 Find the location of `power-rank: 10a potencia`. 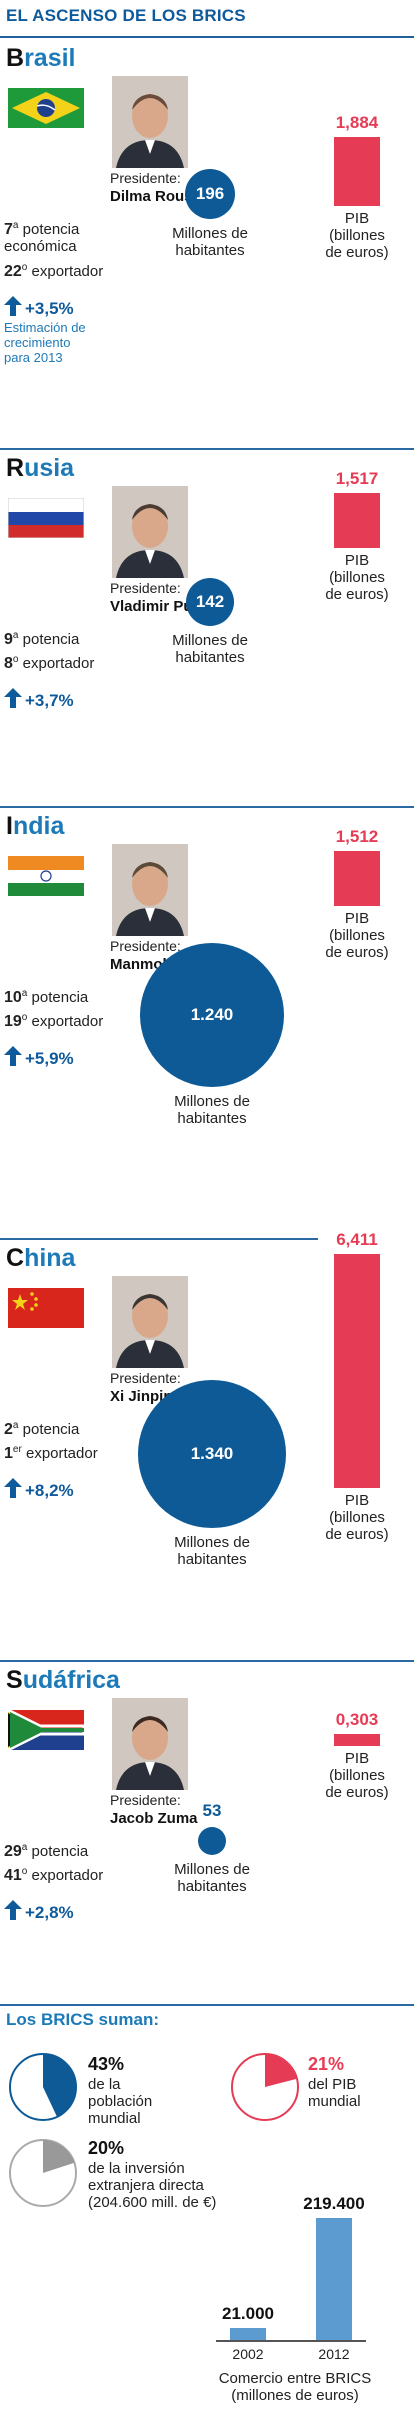

power-rank: 10a potencia is located at coordinates (46, 997).